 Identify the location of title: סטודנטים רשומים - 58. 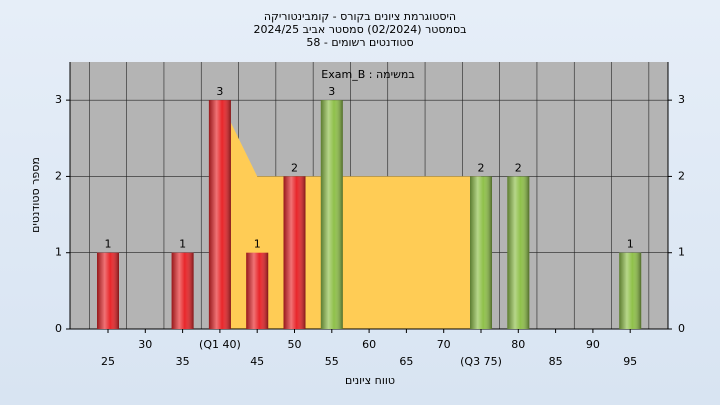
(359, 42).